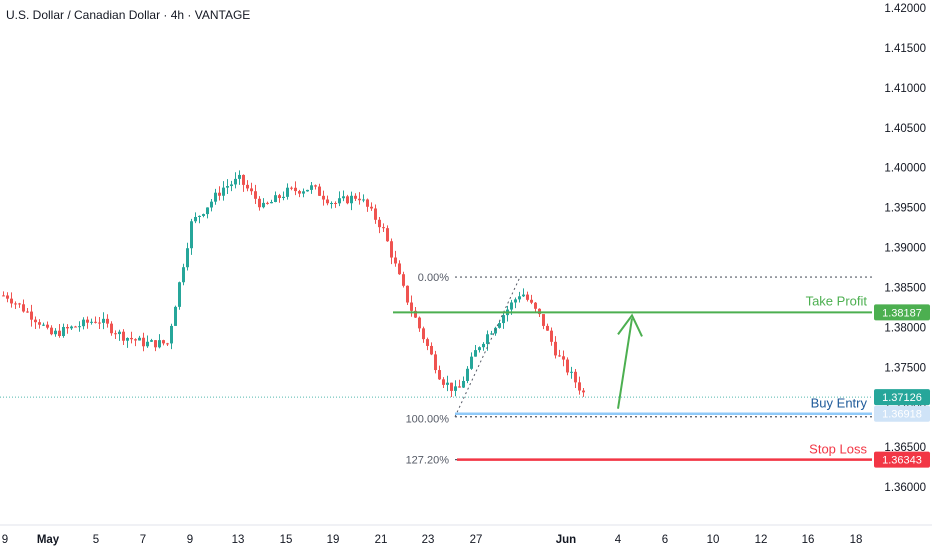 The image size is (932, 550). What do you see at coordinates (630, 325) in the screenshot?
I see `arrow-head` at bounding box center [630, 325].